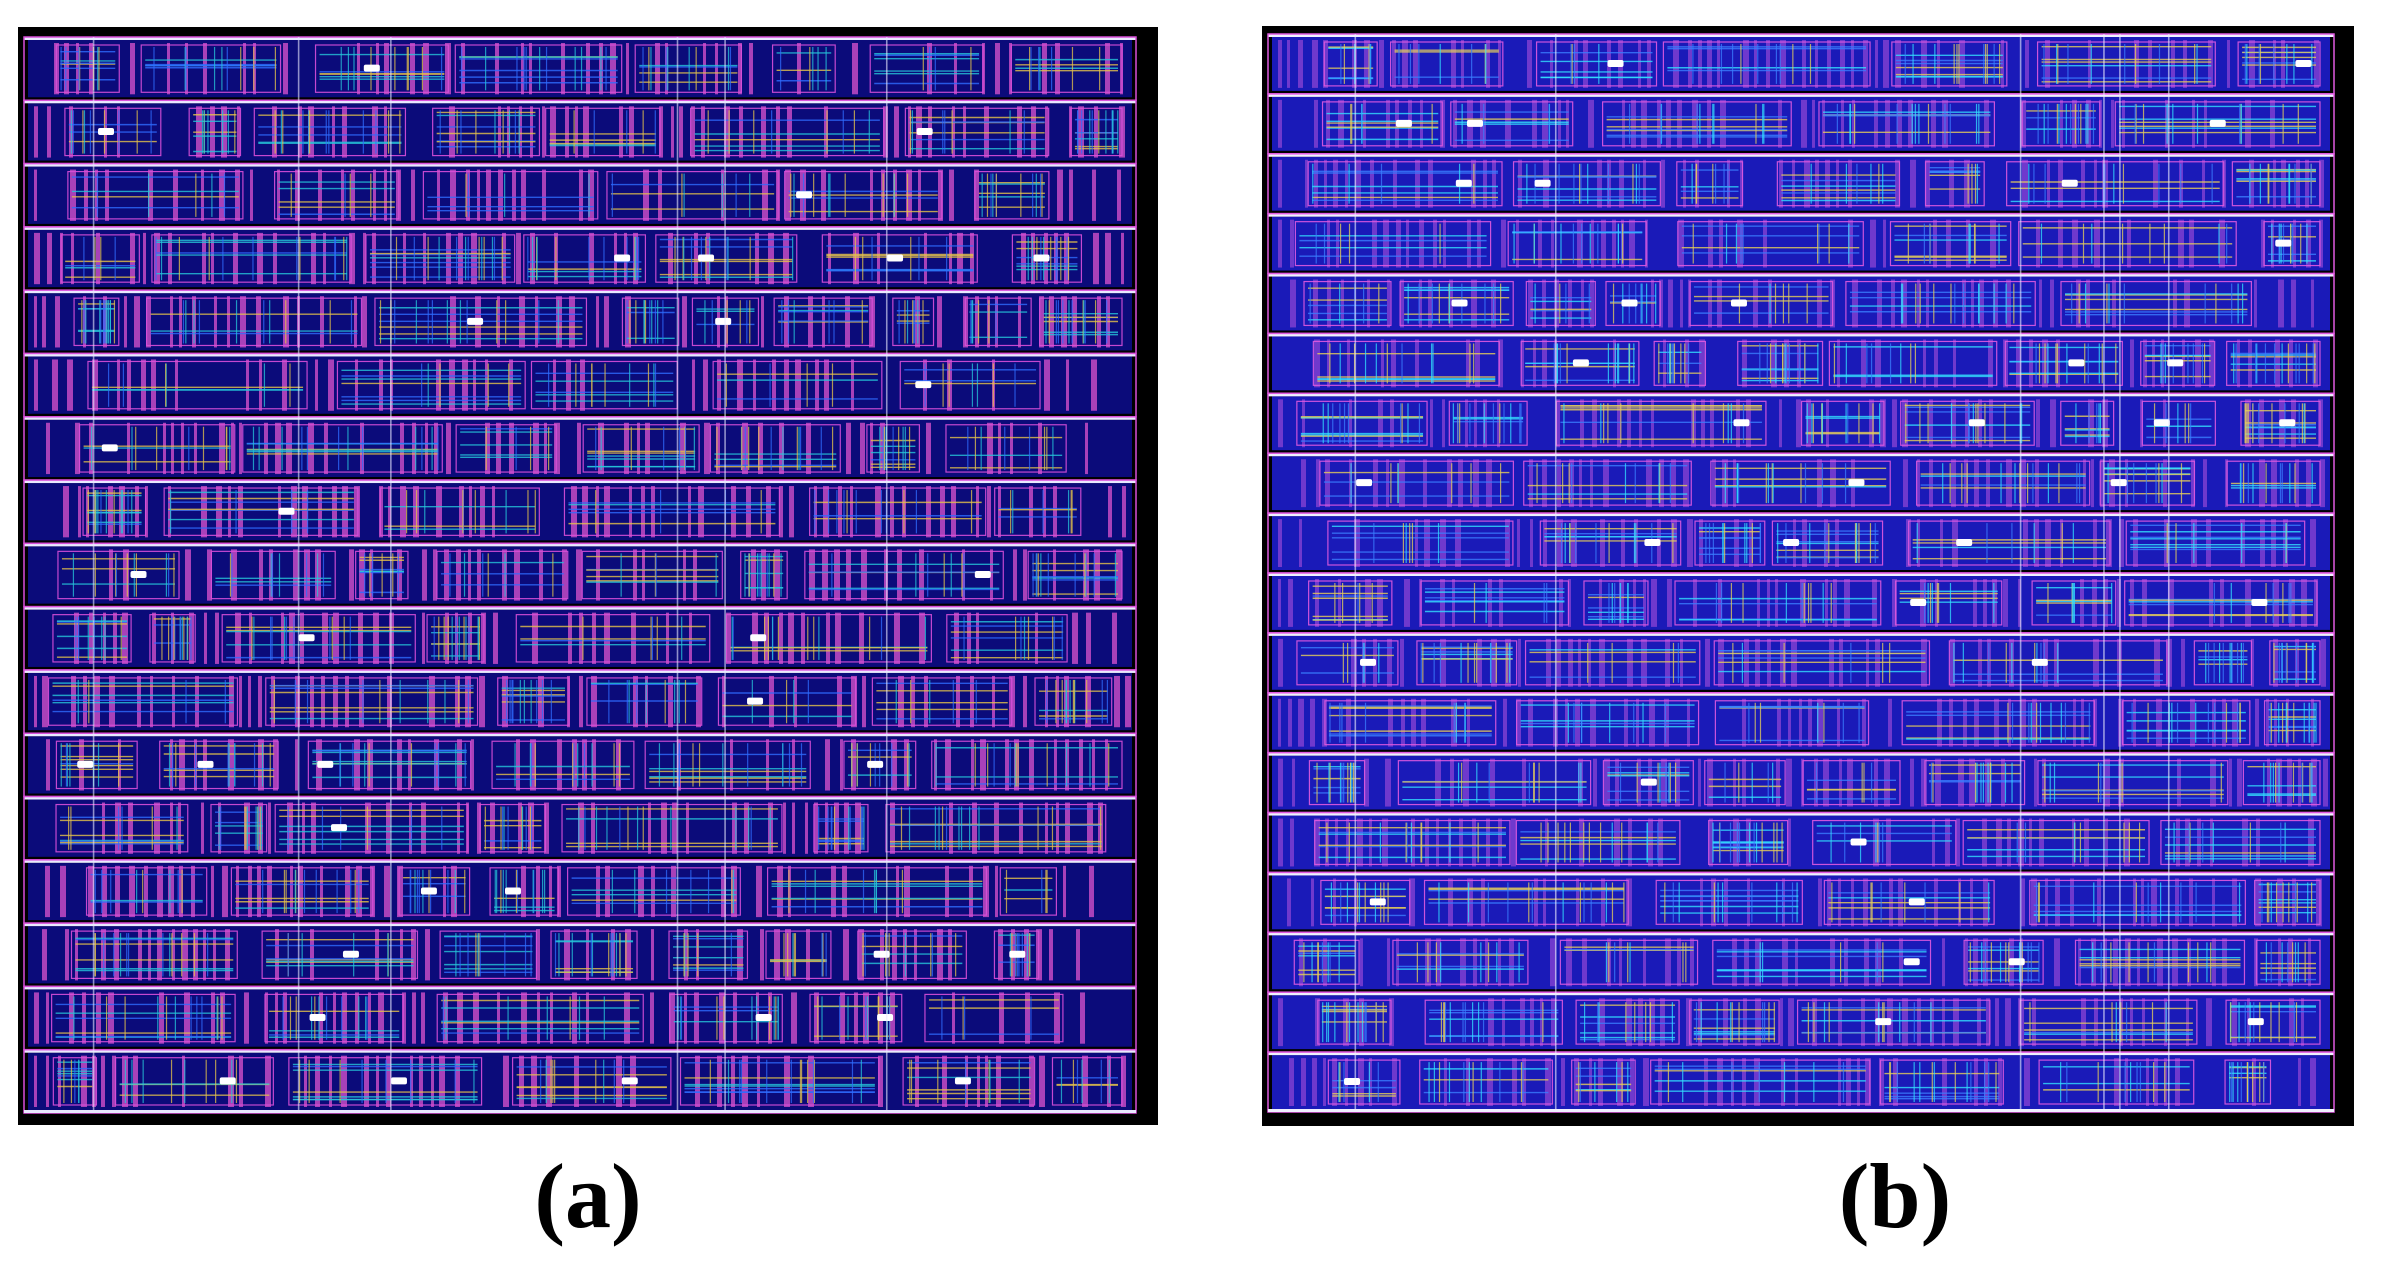 The height and width of the screenshot is (1280, 2392). Describe the element at coordinates (588, 1196) in the screenshot. I see `caption-a: (a)` at that location.